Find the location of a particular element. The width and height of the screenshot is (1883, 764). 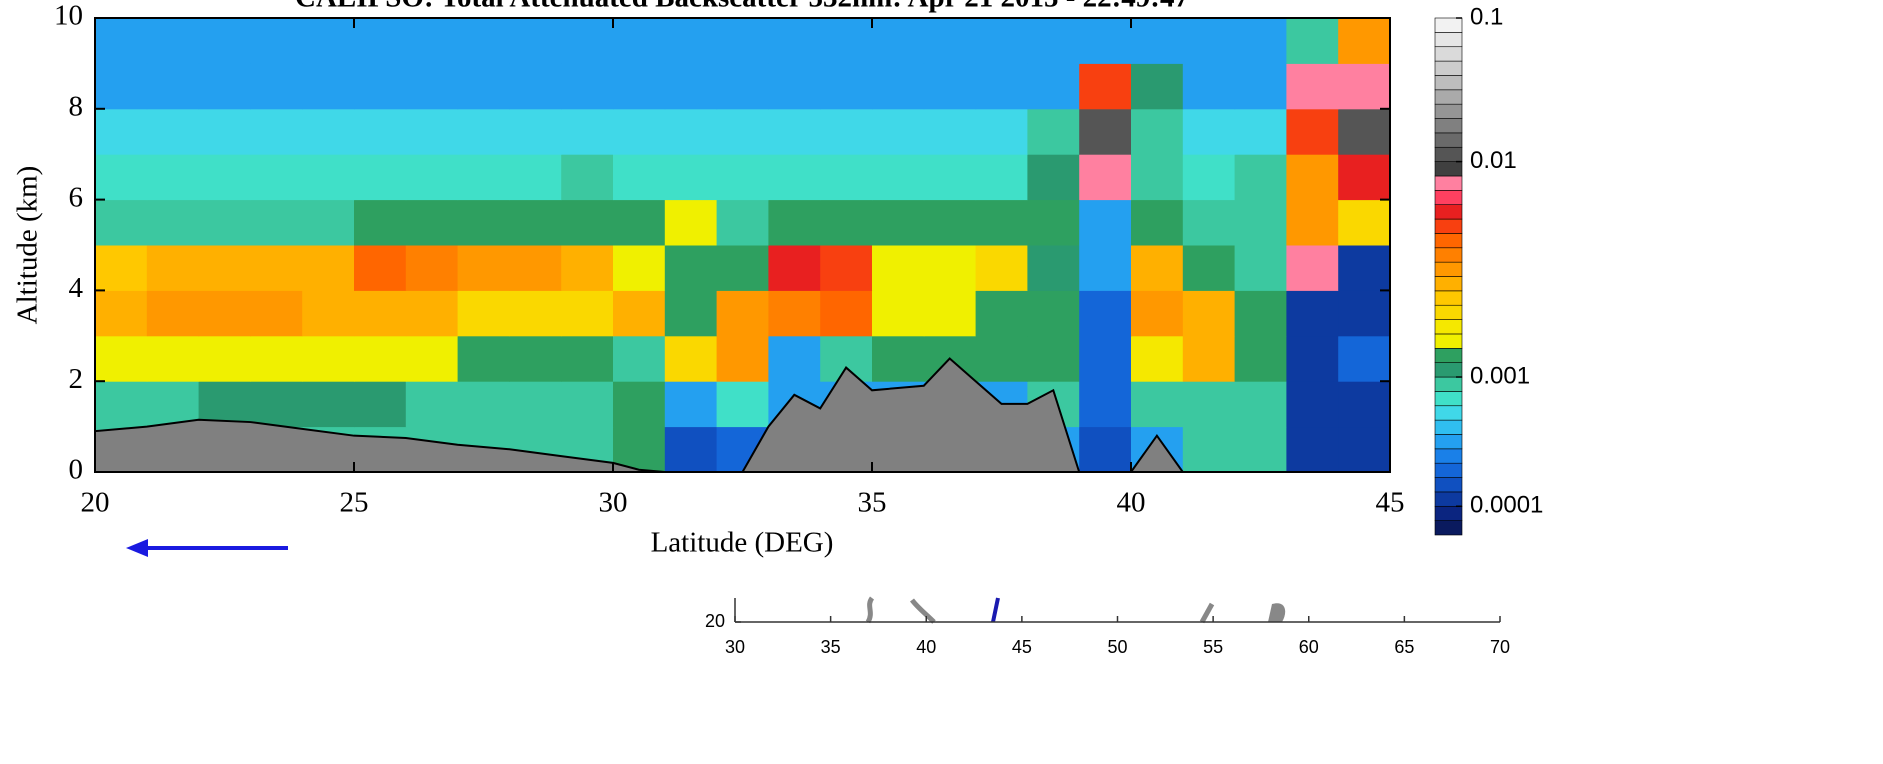

y-tick-label: 6 is located at coordinates (76, 197).